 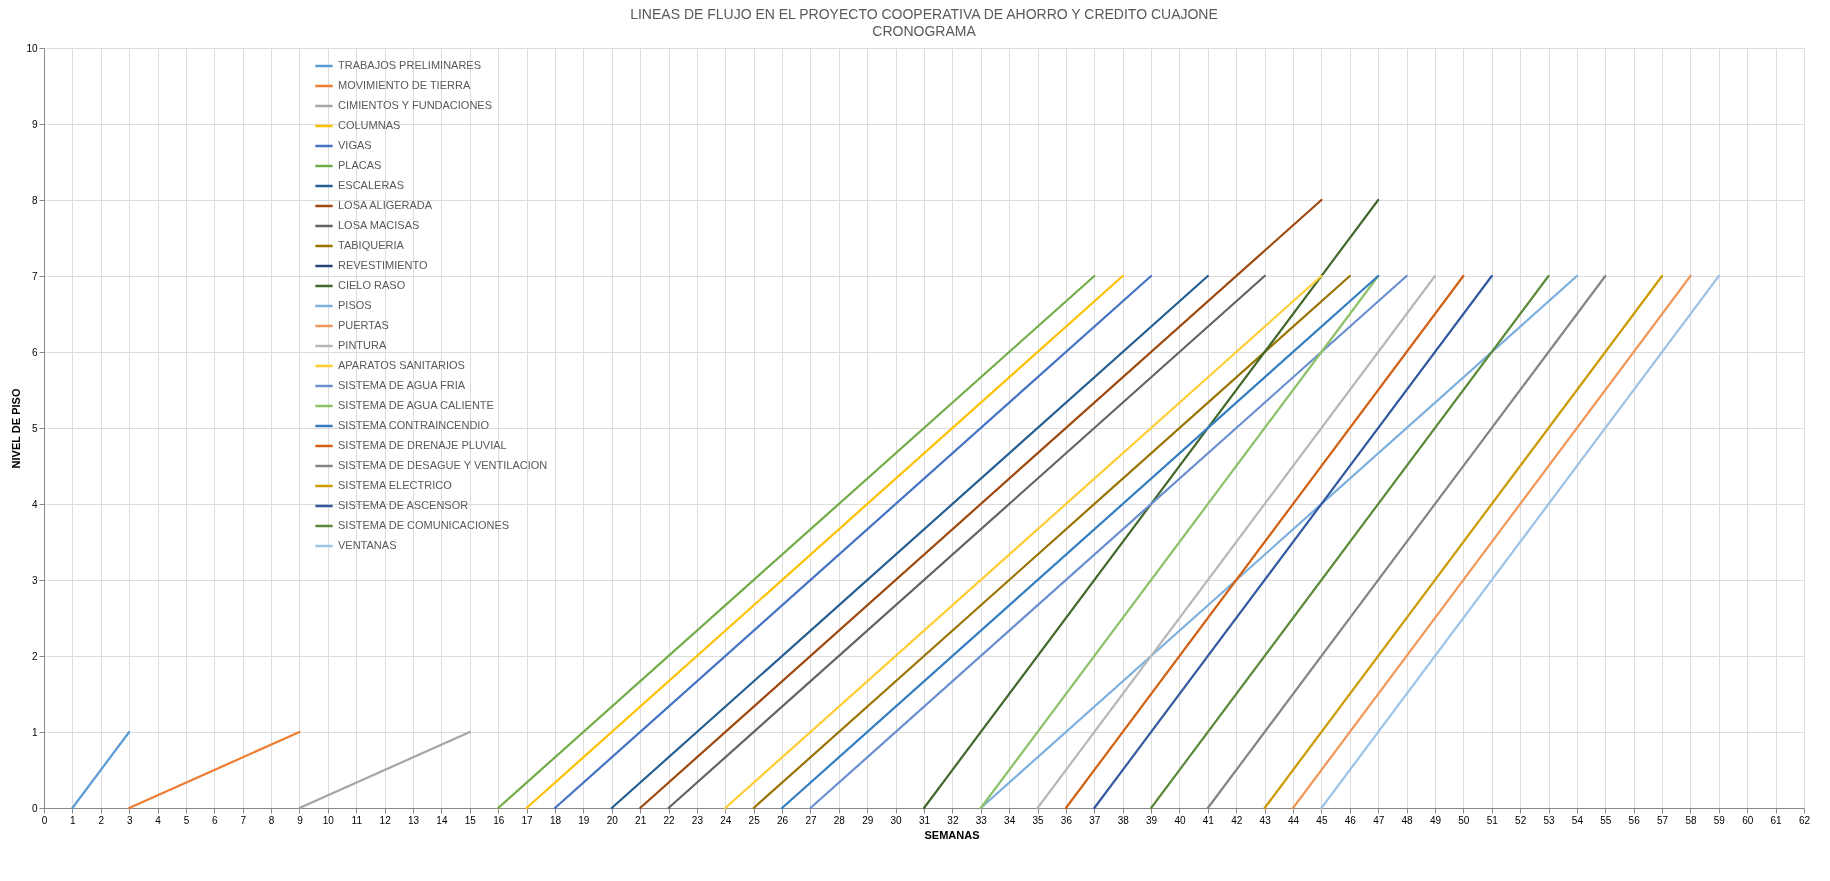 I want to click on legend-label: PUERTAS, so click(x=363, y=325).